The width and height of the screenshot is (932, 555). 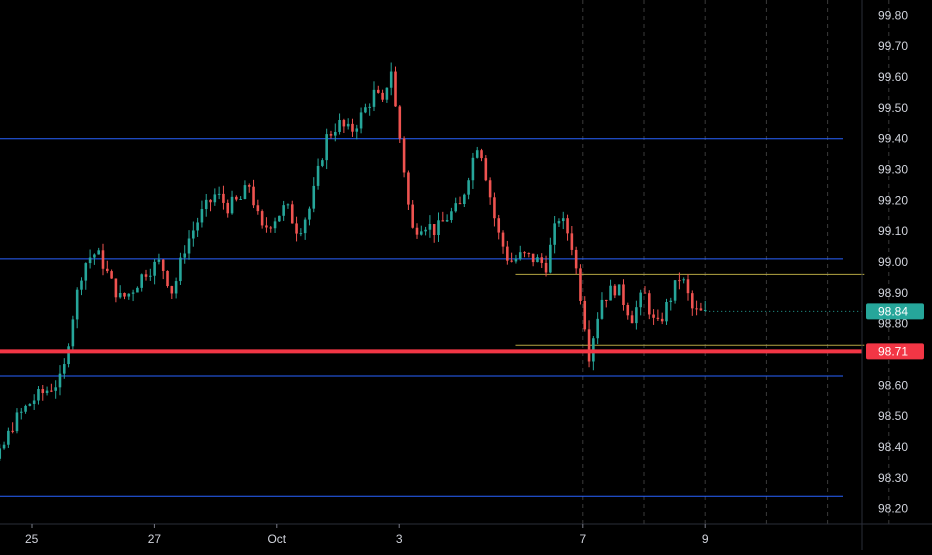 I want to click on x-tick-label-2: Oct, so click(x=276, y=539).